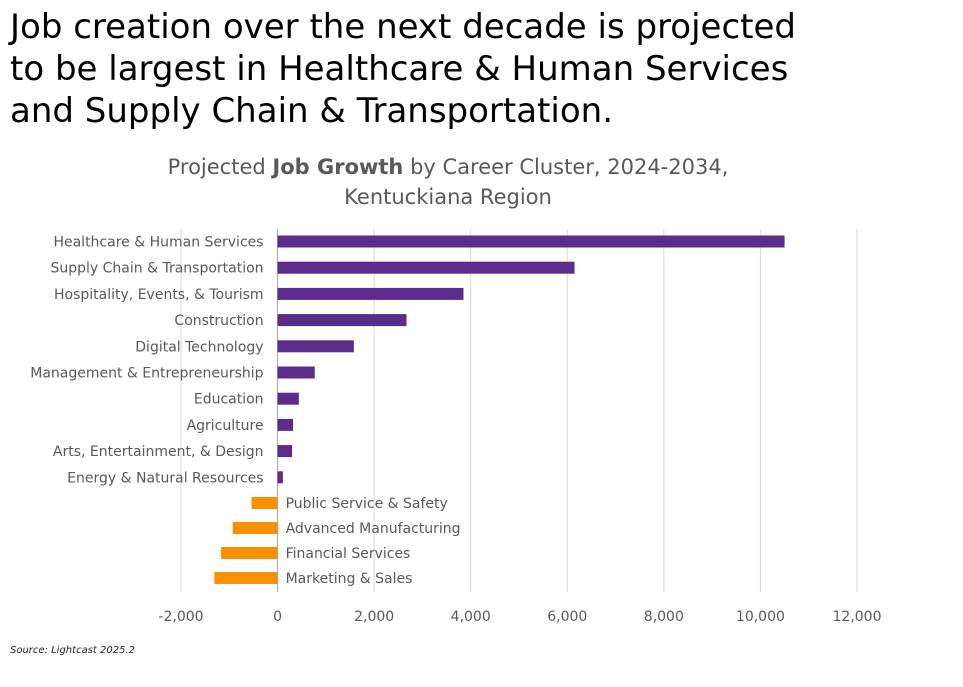 This screenshot has width=963, height=687. I want to click on x-tick-label: -2,000, so click(180, 617).